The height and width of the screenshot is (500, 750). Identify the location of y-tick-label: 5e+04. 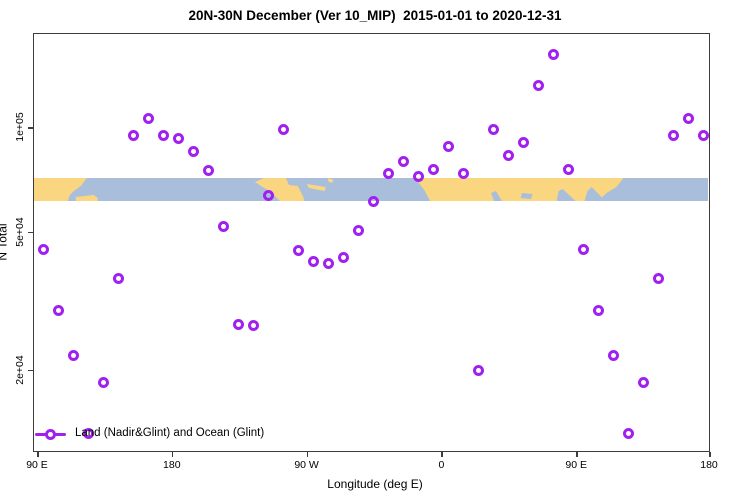
(20, 231).